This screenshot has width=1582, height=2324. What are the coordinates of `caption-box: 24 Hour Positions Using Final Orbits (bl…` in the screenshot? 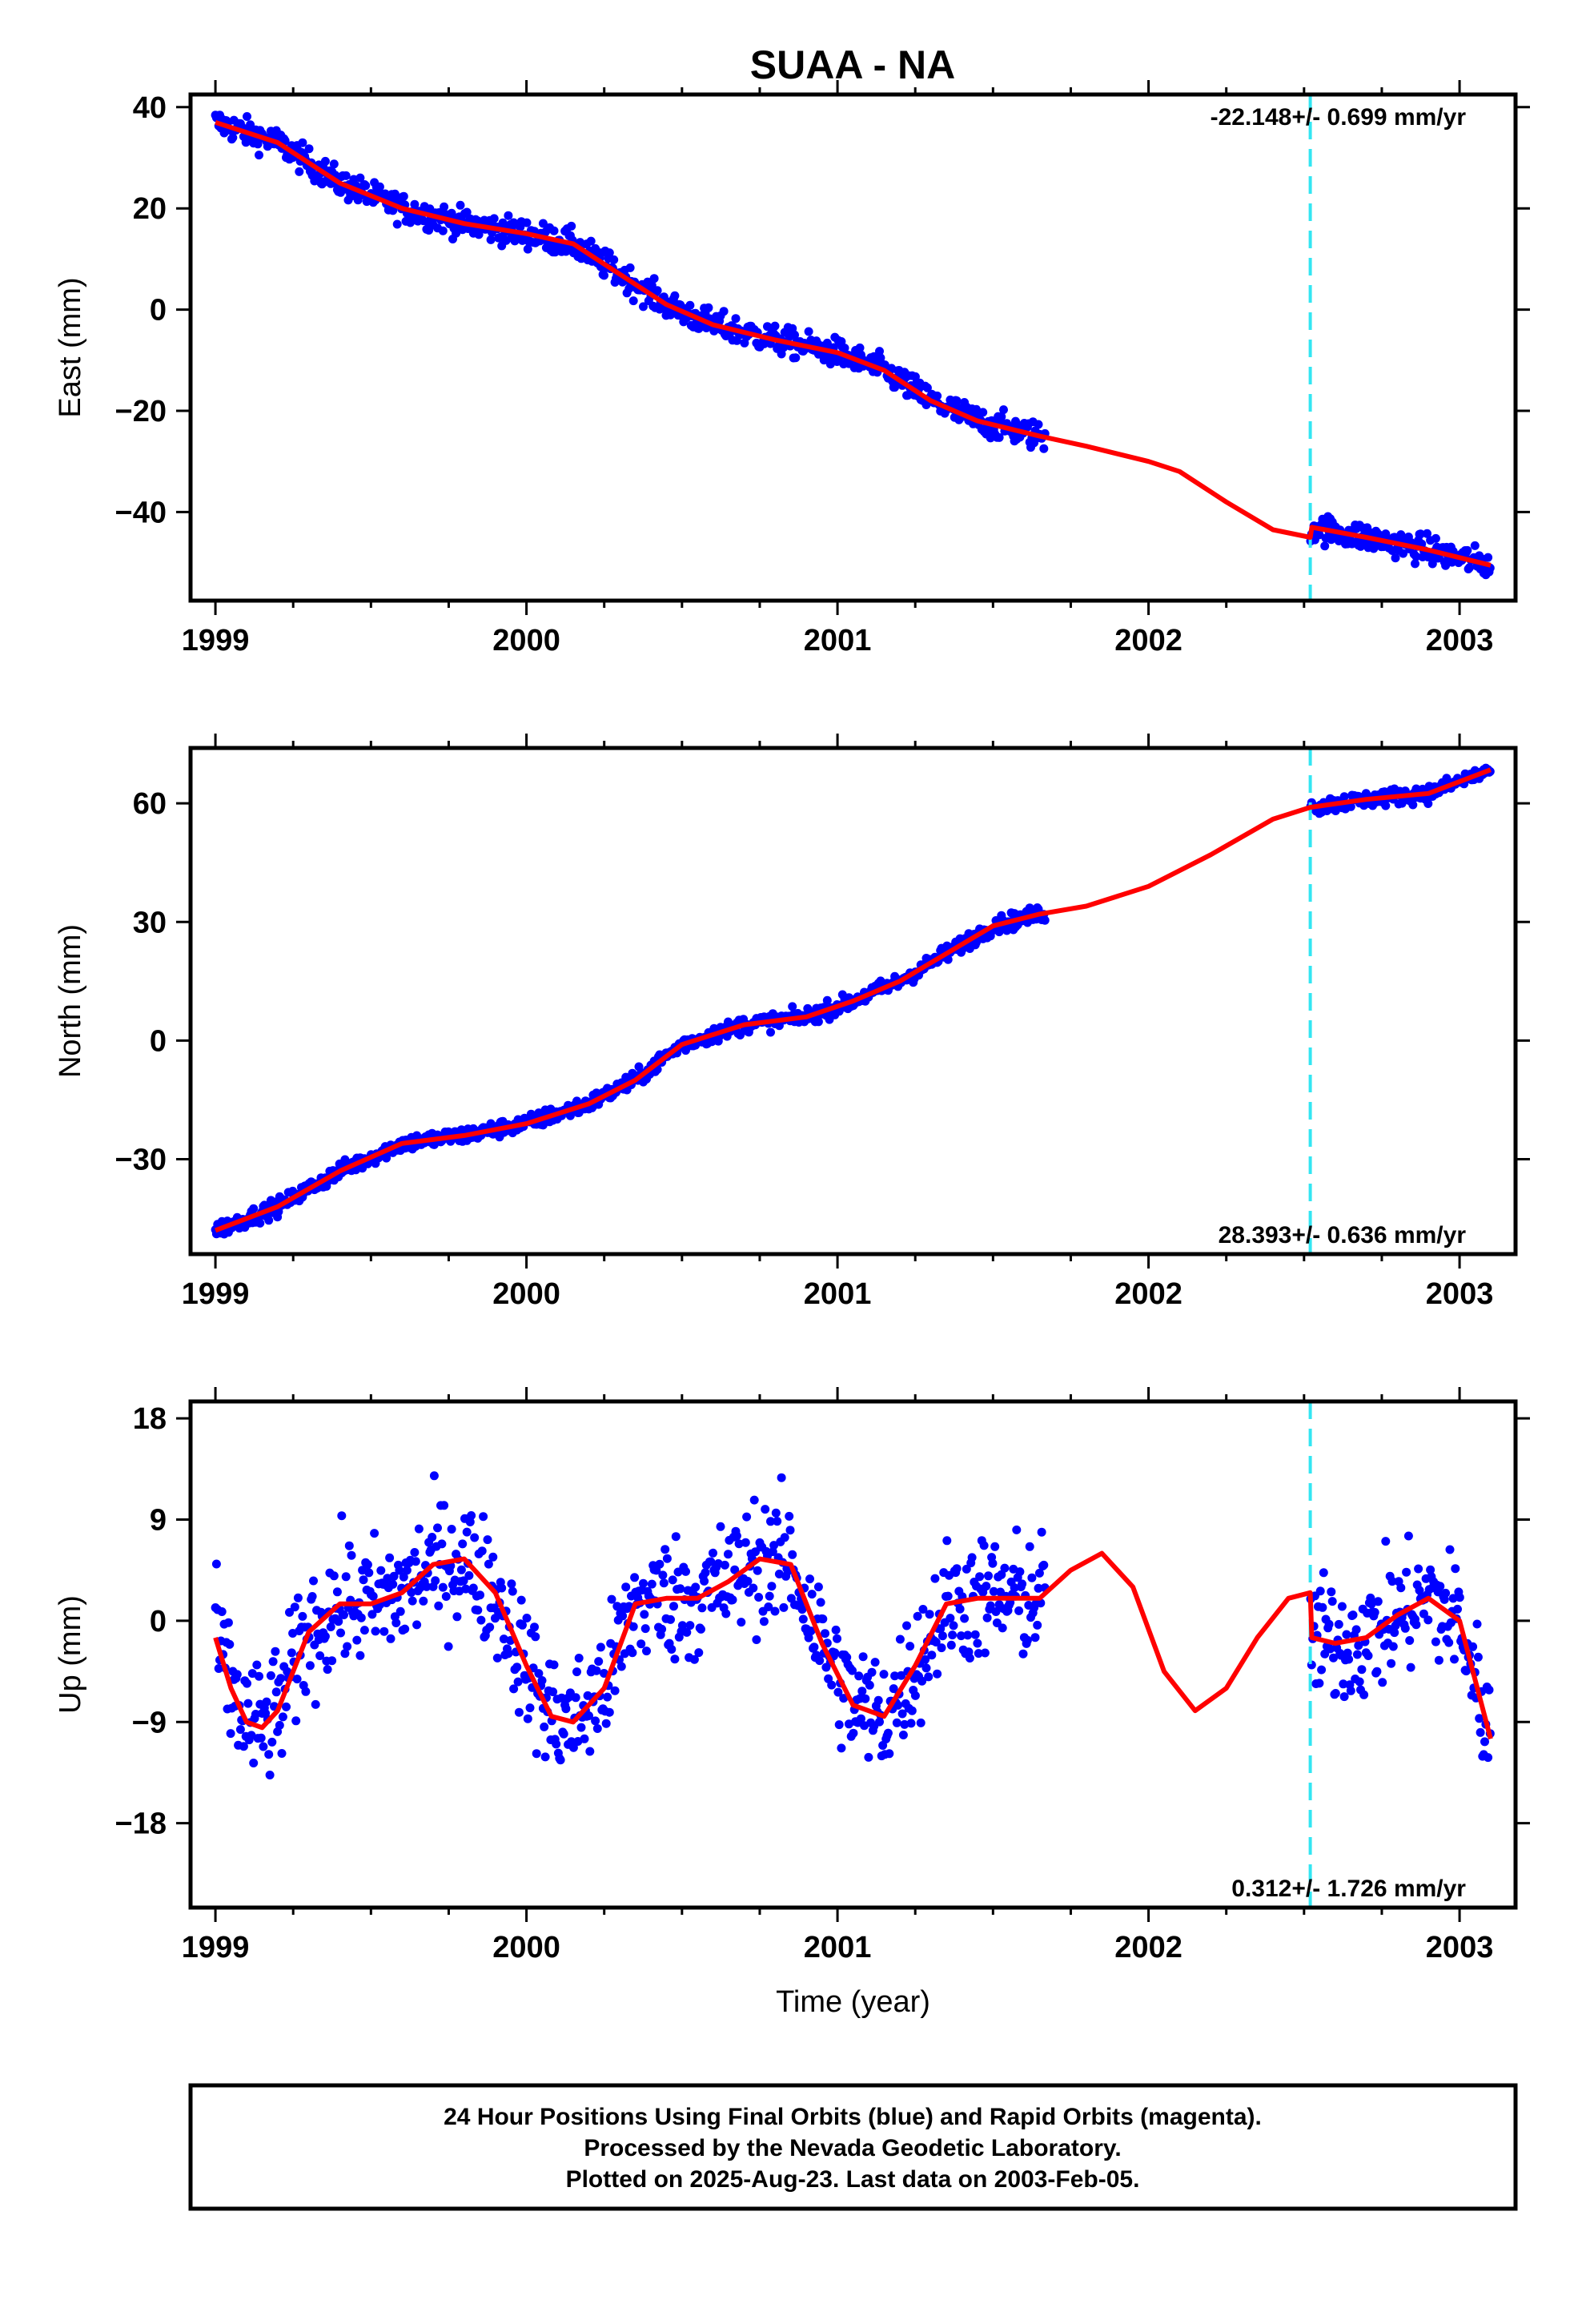 It's located at (853, 2147).